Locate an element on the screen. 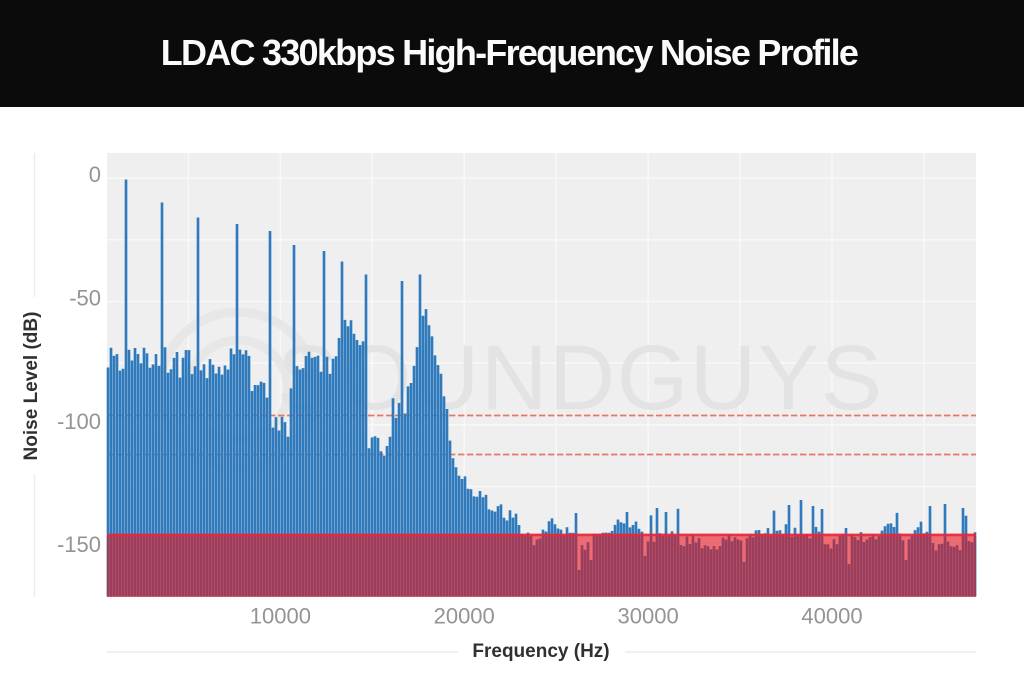 The image size is (1024, 677). svg-text: Frequency (Hz) is located at coordinates (540, 651).